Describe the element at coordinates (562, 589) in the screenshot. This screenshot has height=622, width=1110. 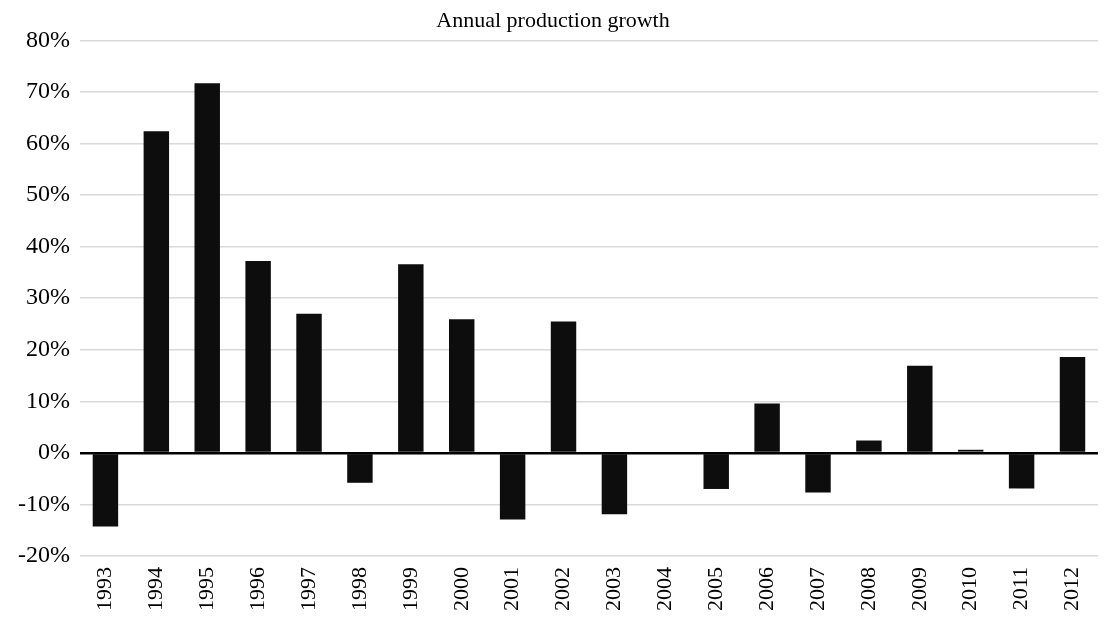
I see `x-tick-label: 2002` at that location.